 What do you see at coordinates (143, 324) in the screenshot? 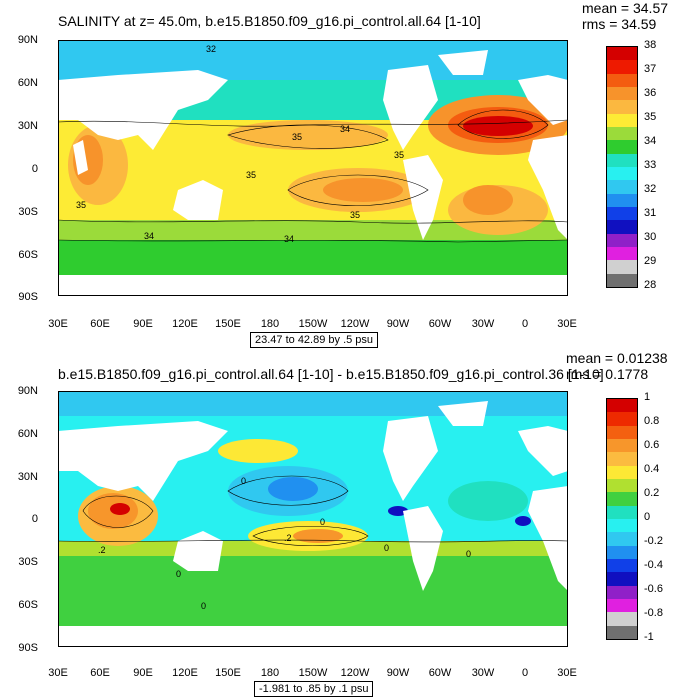
I see `lon-label: 90E` at bounding box center [143, 324].